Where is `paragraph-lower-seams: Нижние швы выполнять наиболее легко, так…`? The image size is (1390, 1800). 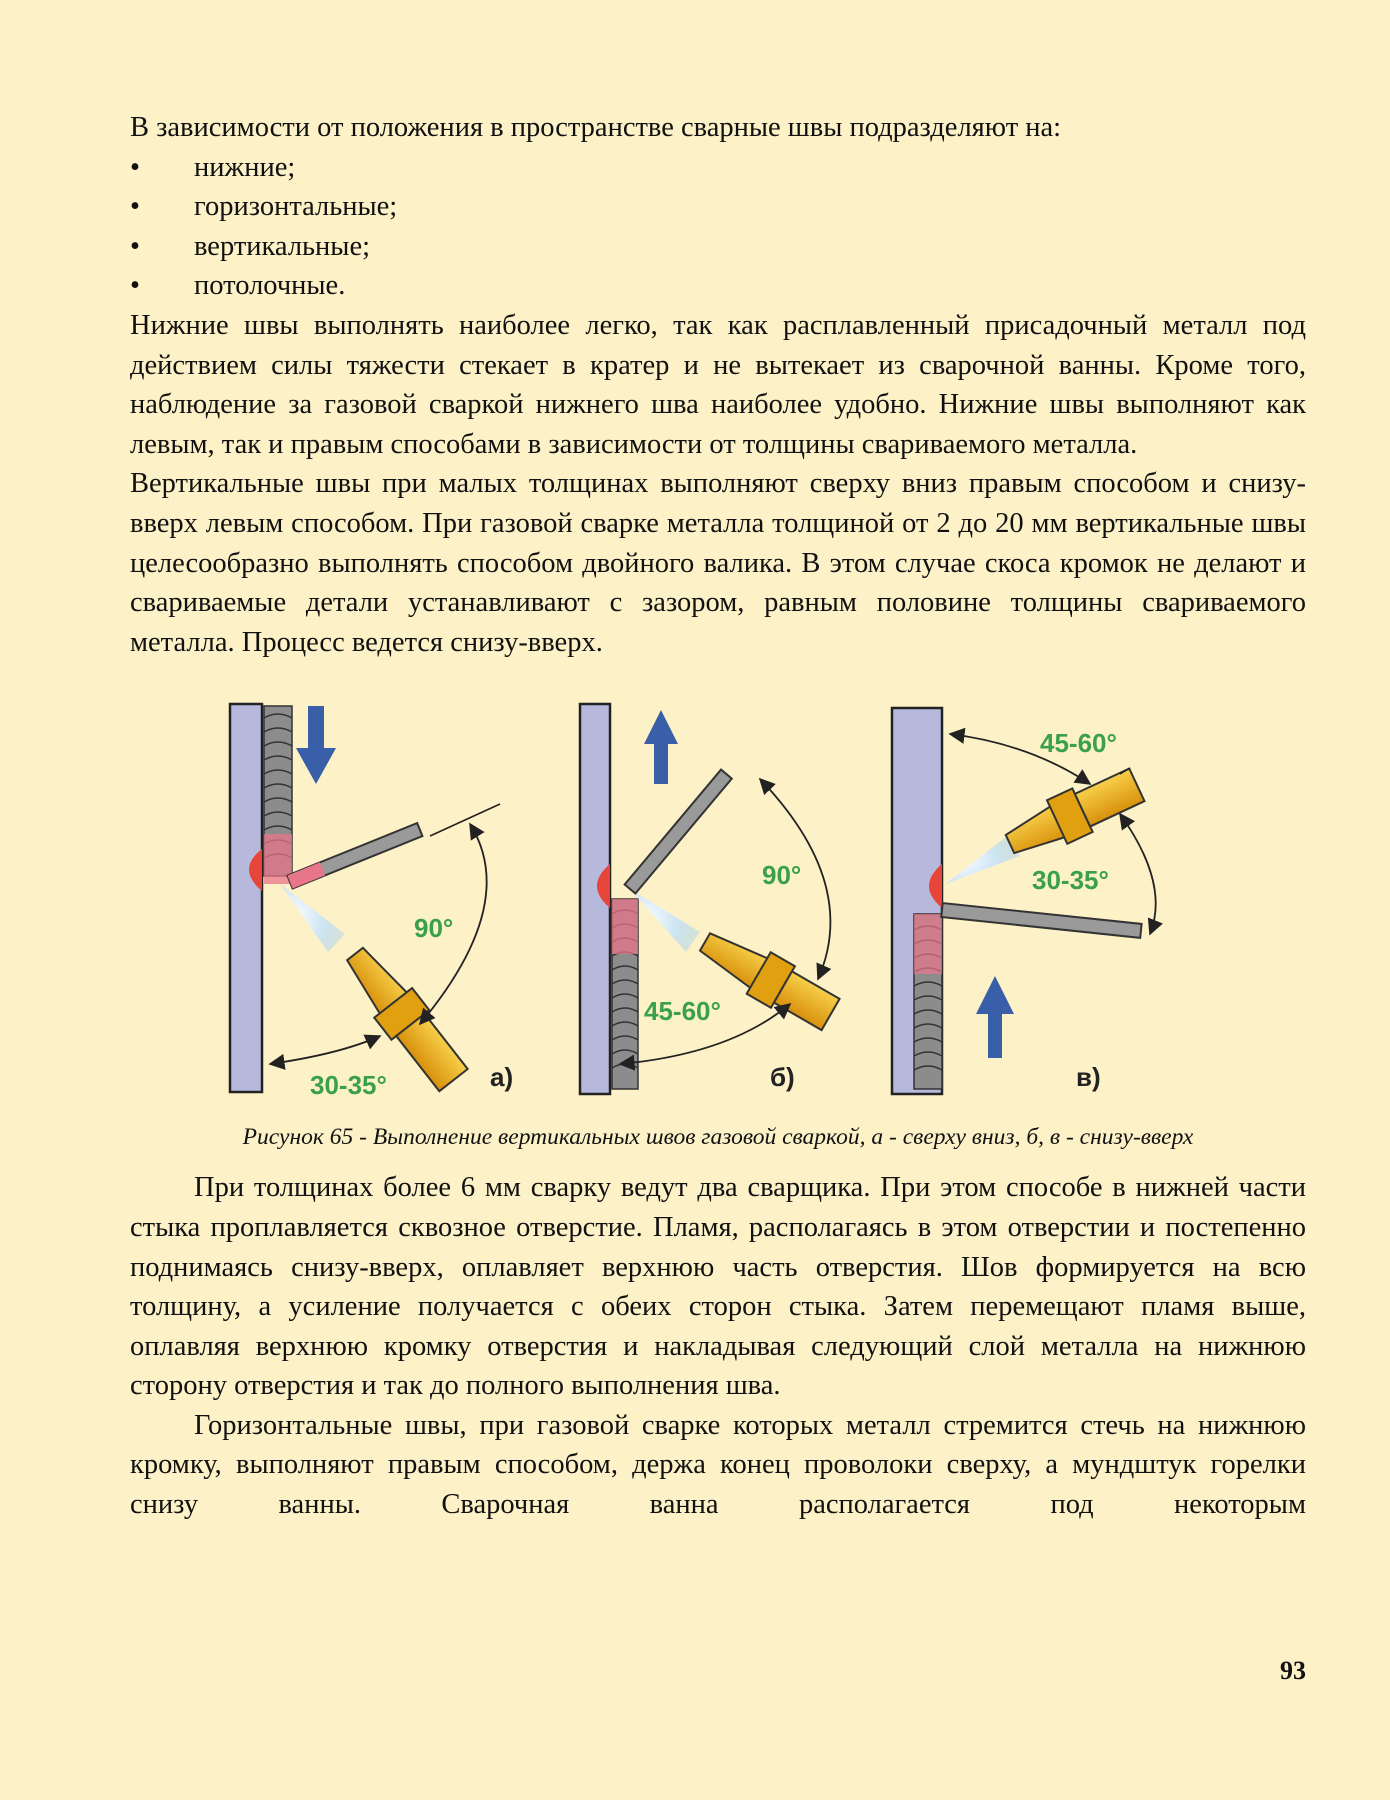
paragraph-lower-seams: Нижние швы выполнять наиболее легко, так… is located at coordinates (718, 384).